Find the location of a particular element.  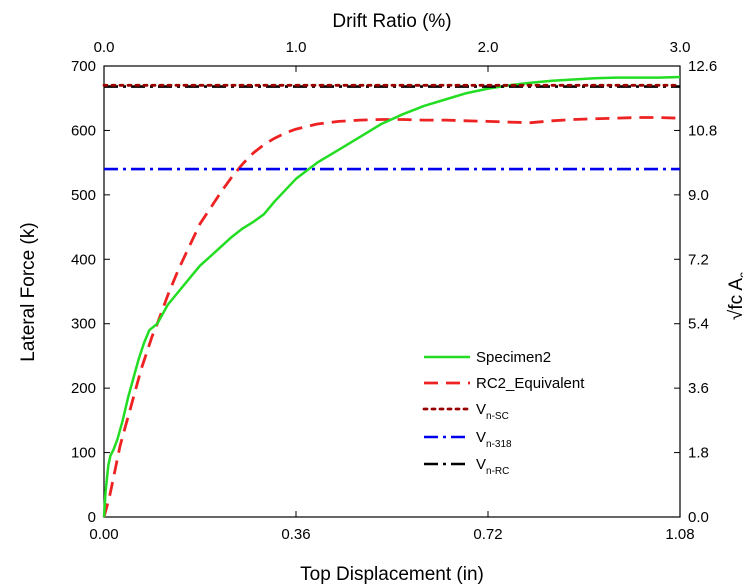

top-tick-label: 3.0 is located at coordinates (680, 47).